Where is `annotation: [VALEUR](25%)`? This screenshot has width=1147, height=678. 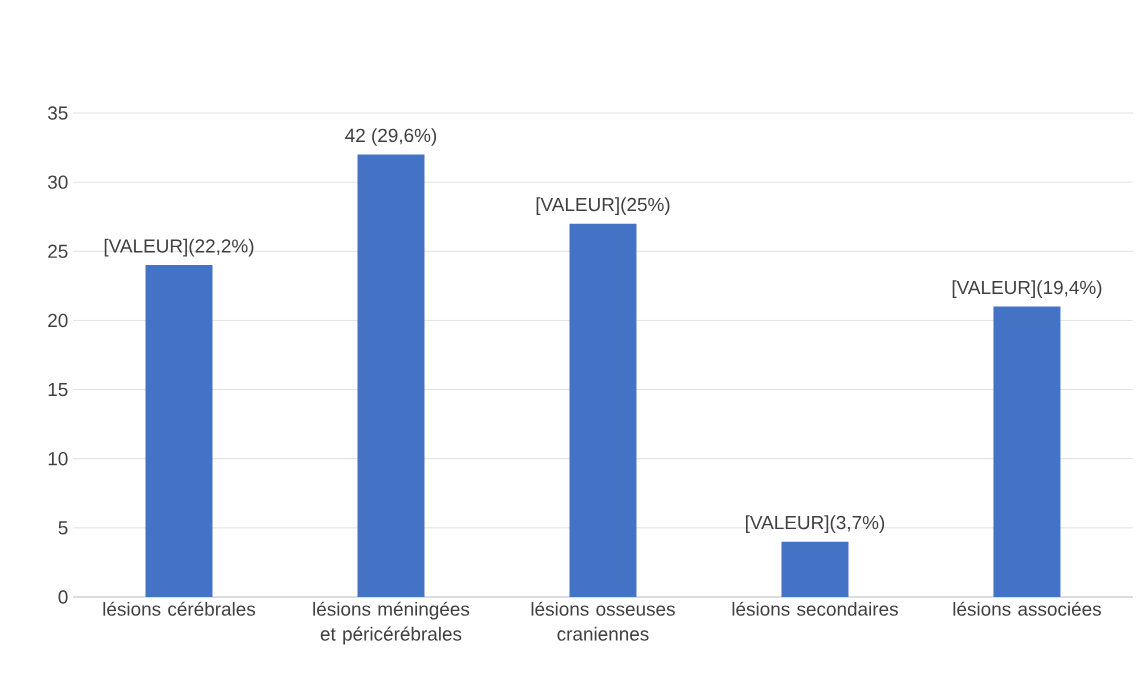 annotation: [VALEUR](25%) is located at coordinates (603, 206).